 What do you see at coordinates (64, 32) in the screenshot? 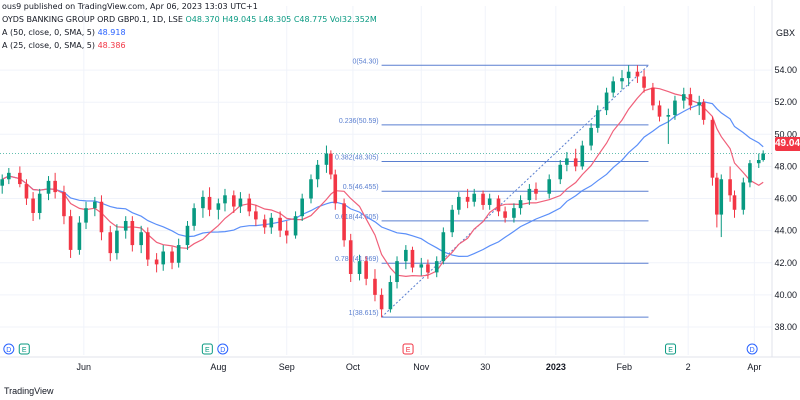
I see `ma50-legend: A (50, close, 0, SMA, 5) 48.918` at bounding box center [64, 32].